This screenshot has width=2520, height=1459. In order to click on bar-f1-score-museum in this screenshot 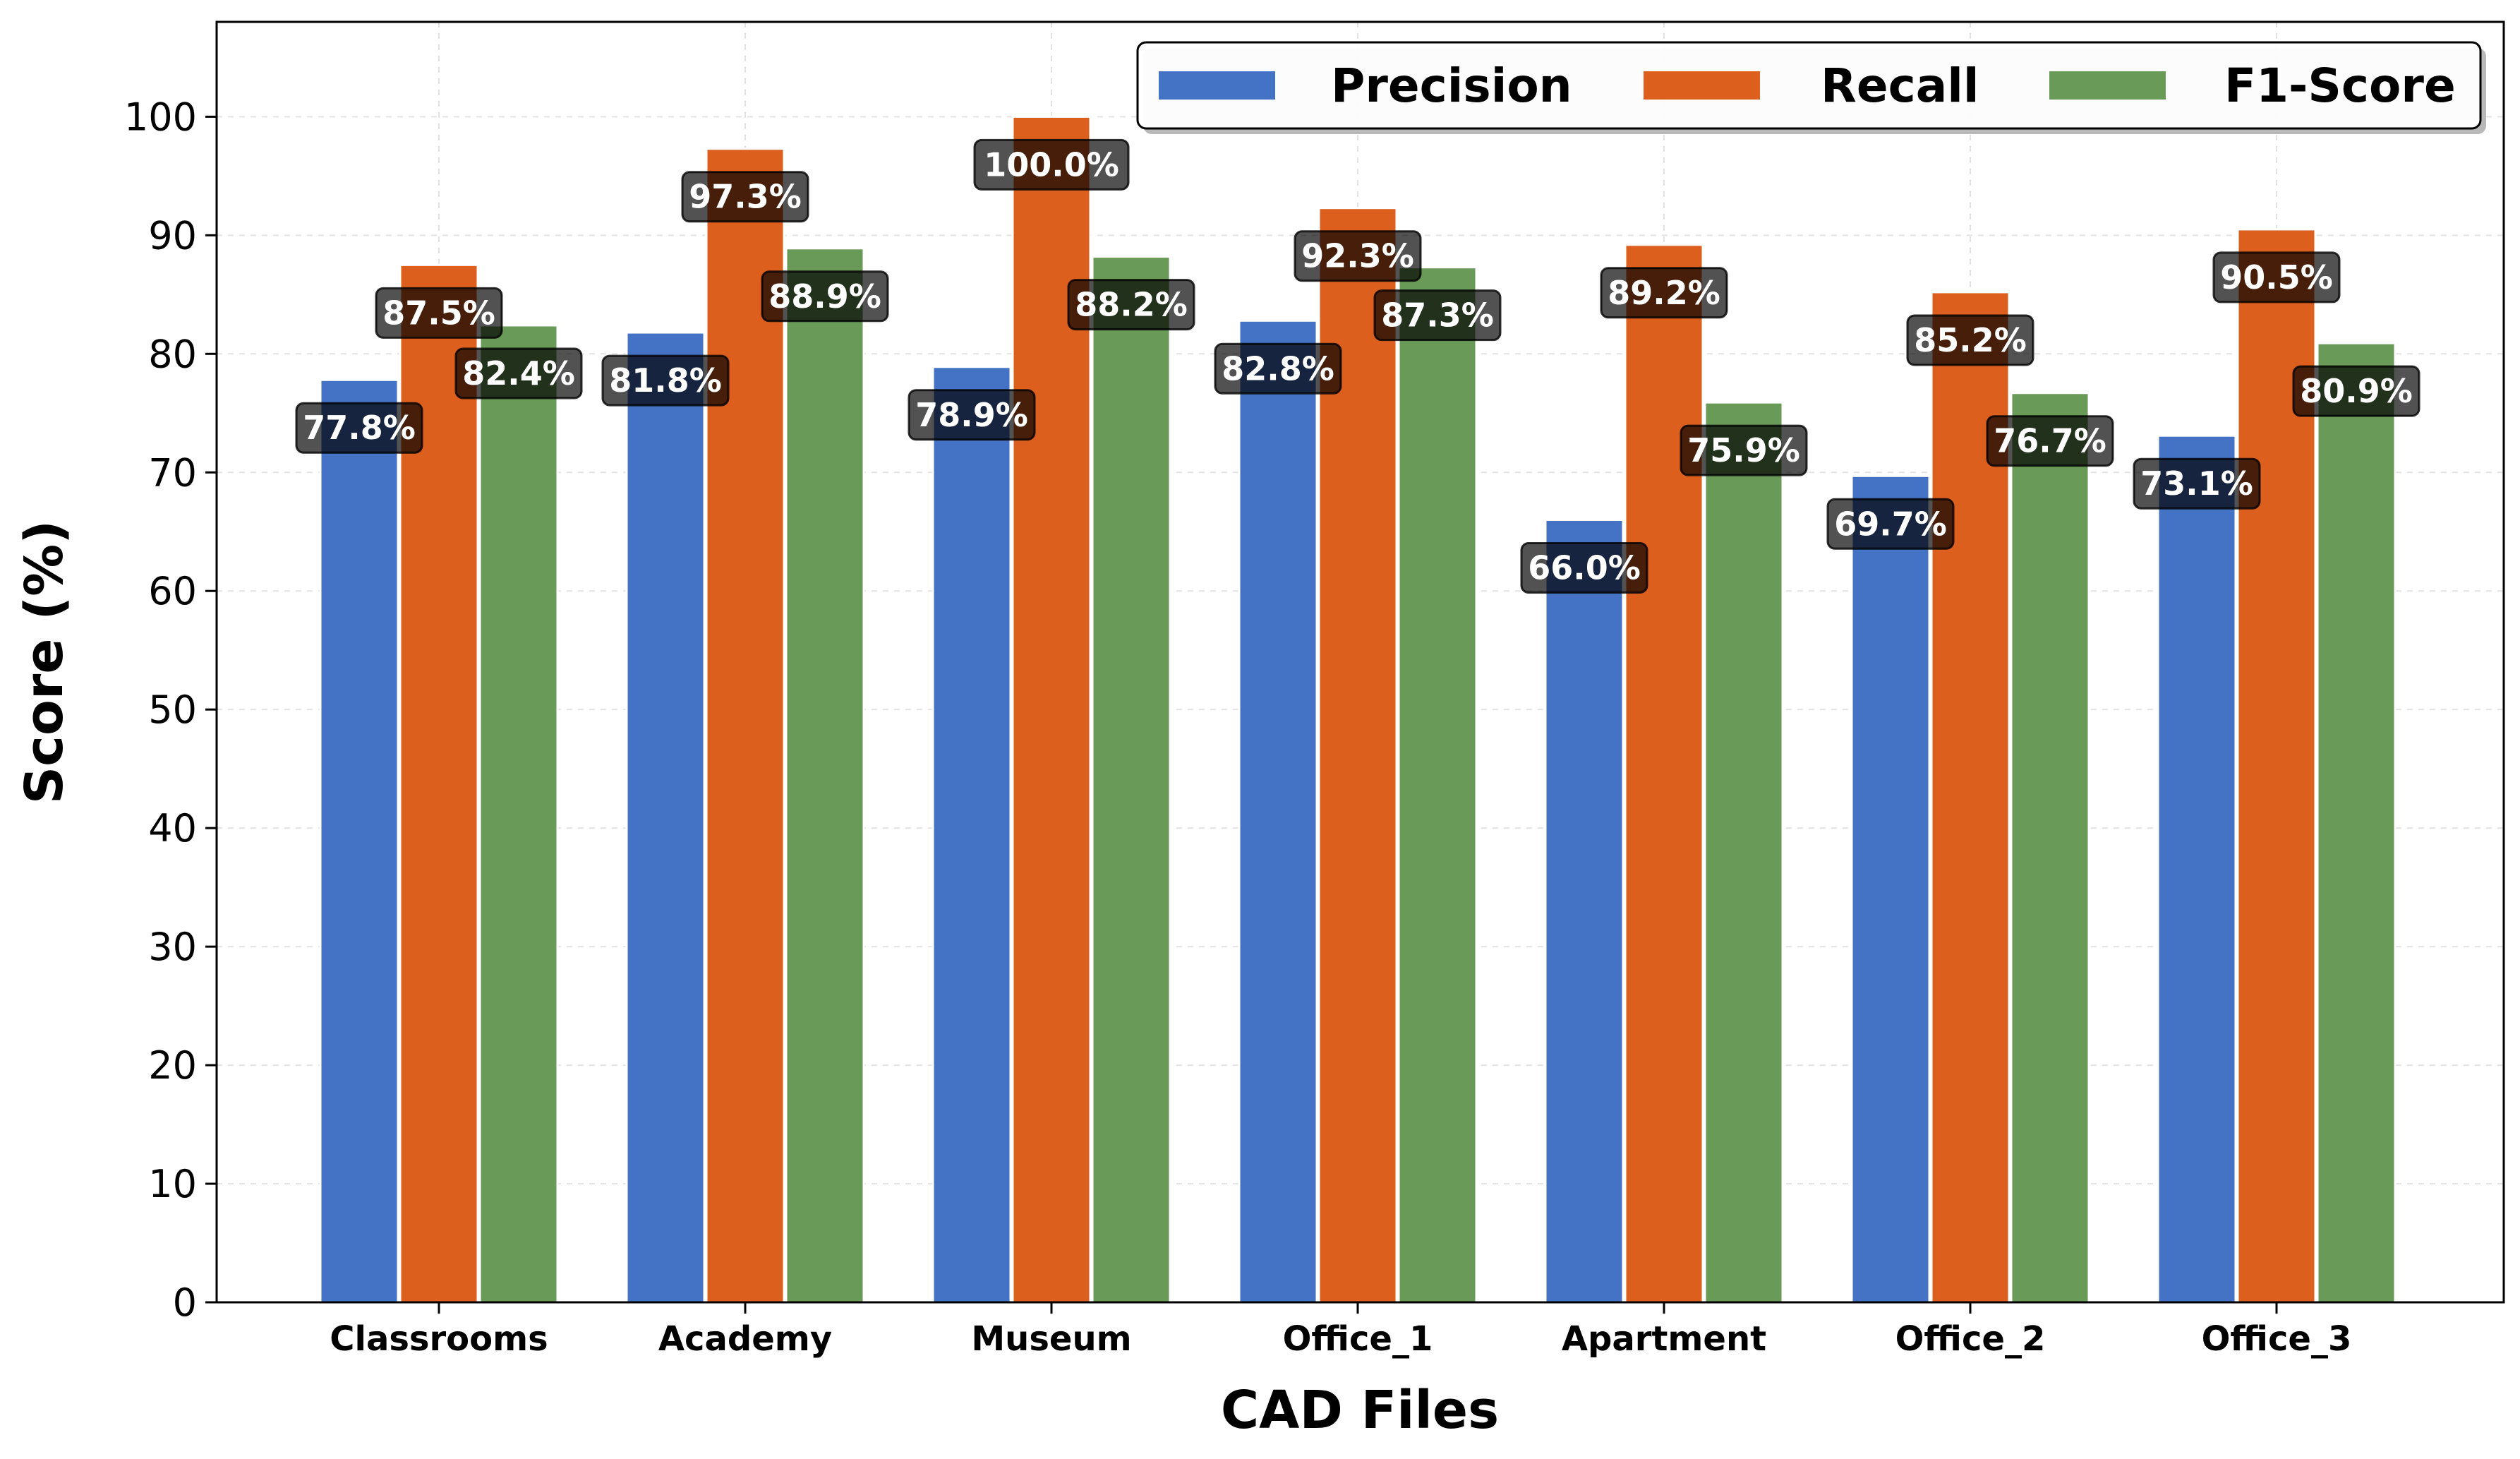, I will do `click(1131, 780)`.